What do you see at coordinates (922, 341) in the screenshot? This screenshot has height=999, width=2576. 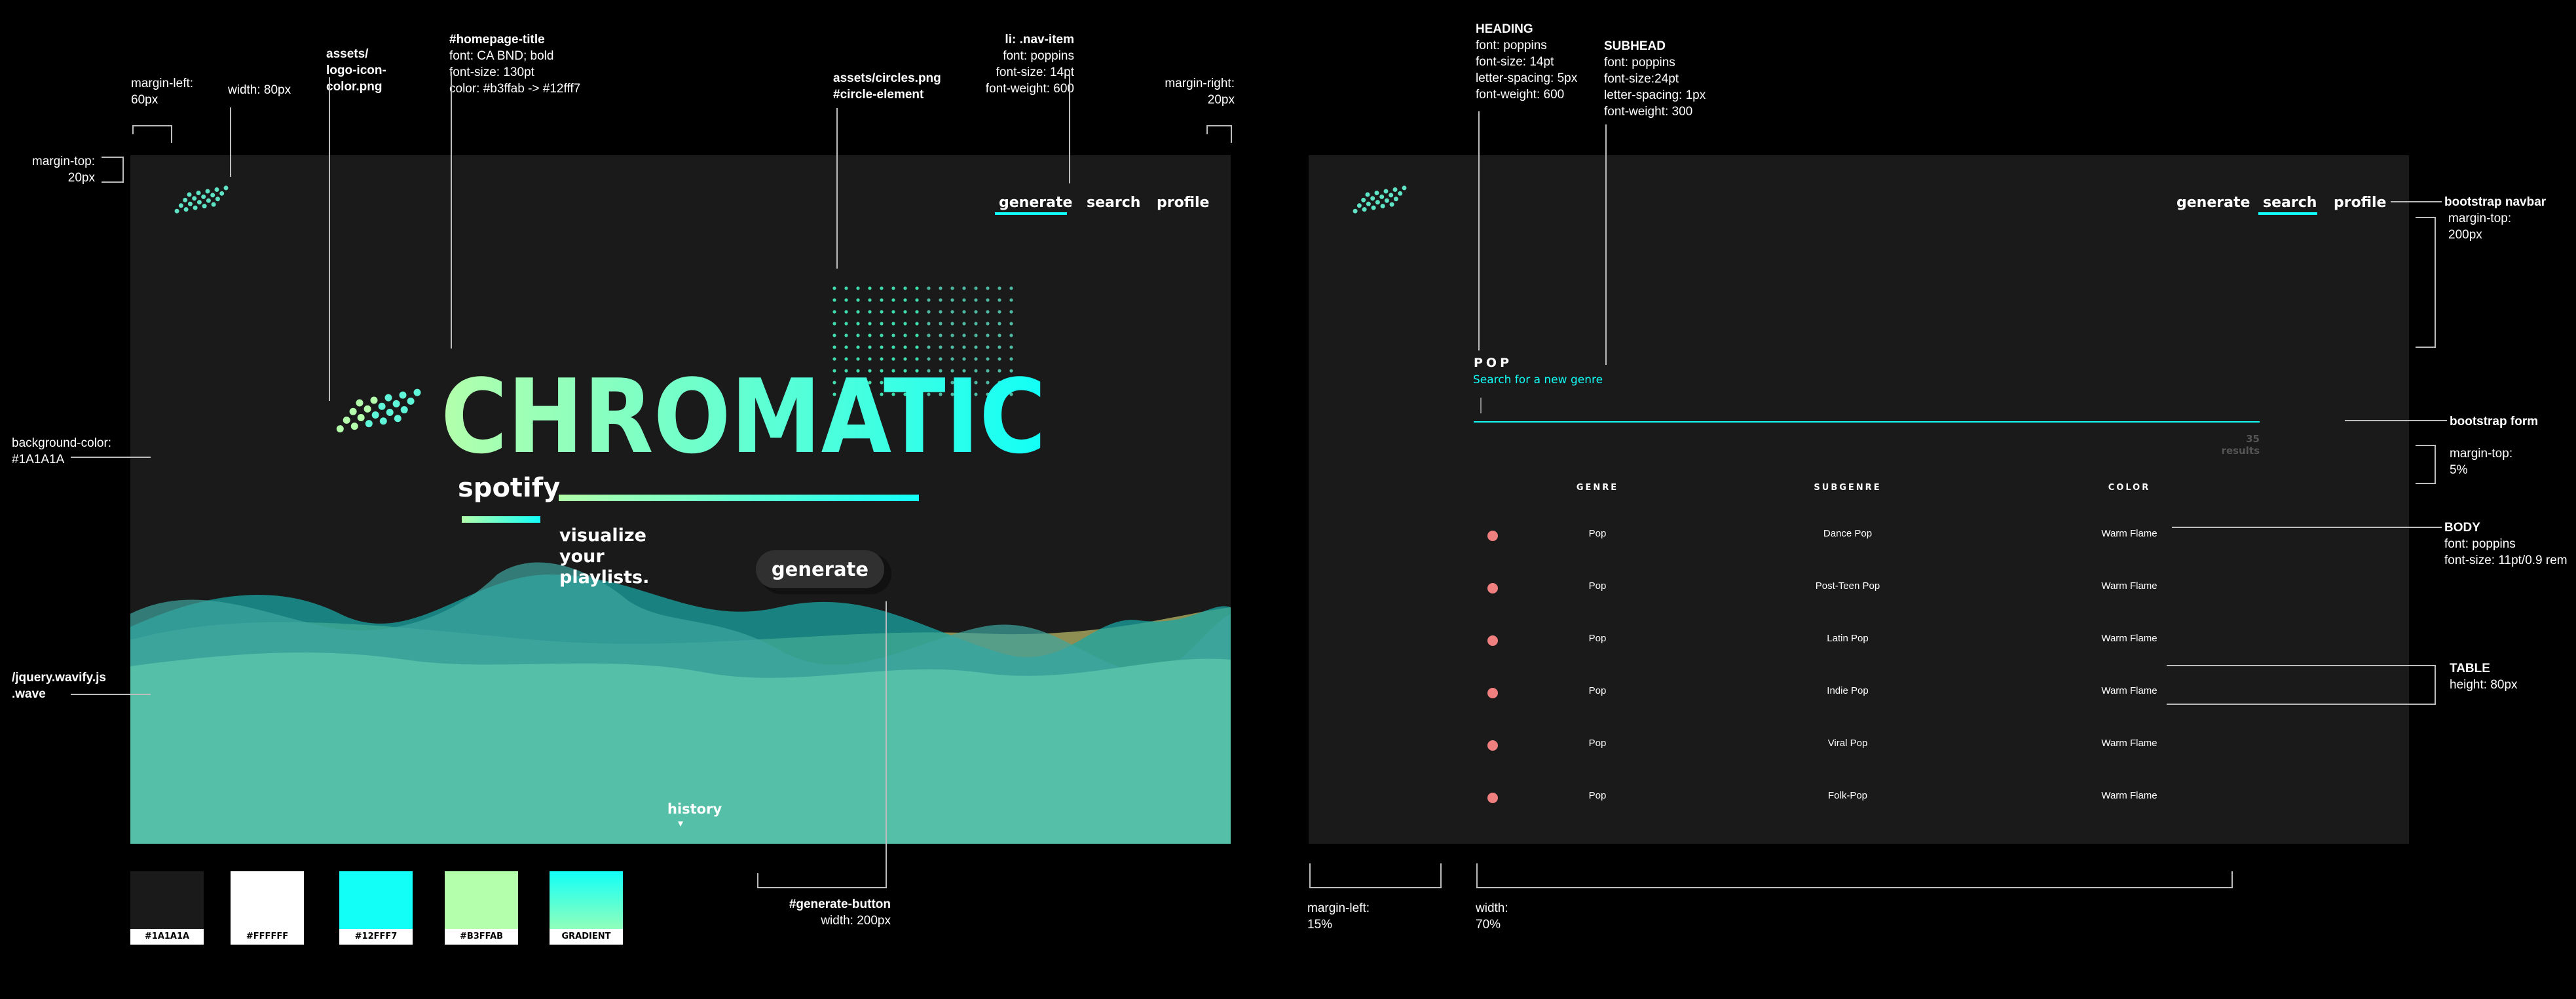 I see `circle-element` at bounding box center [922, 341].